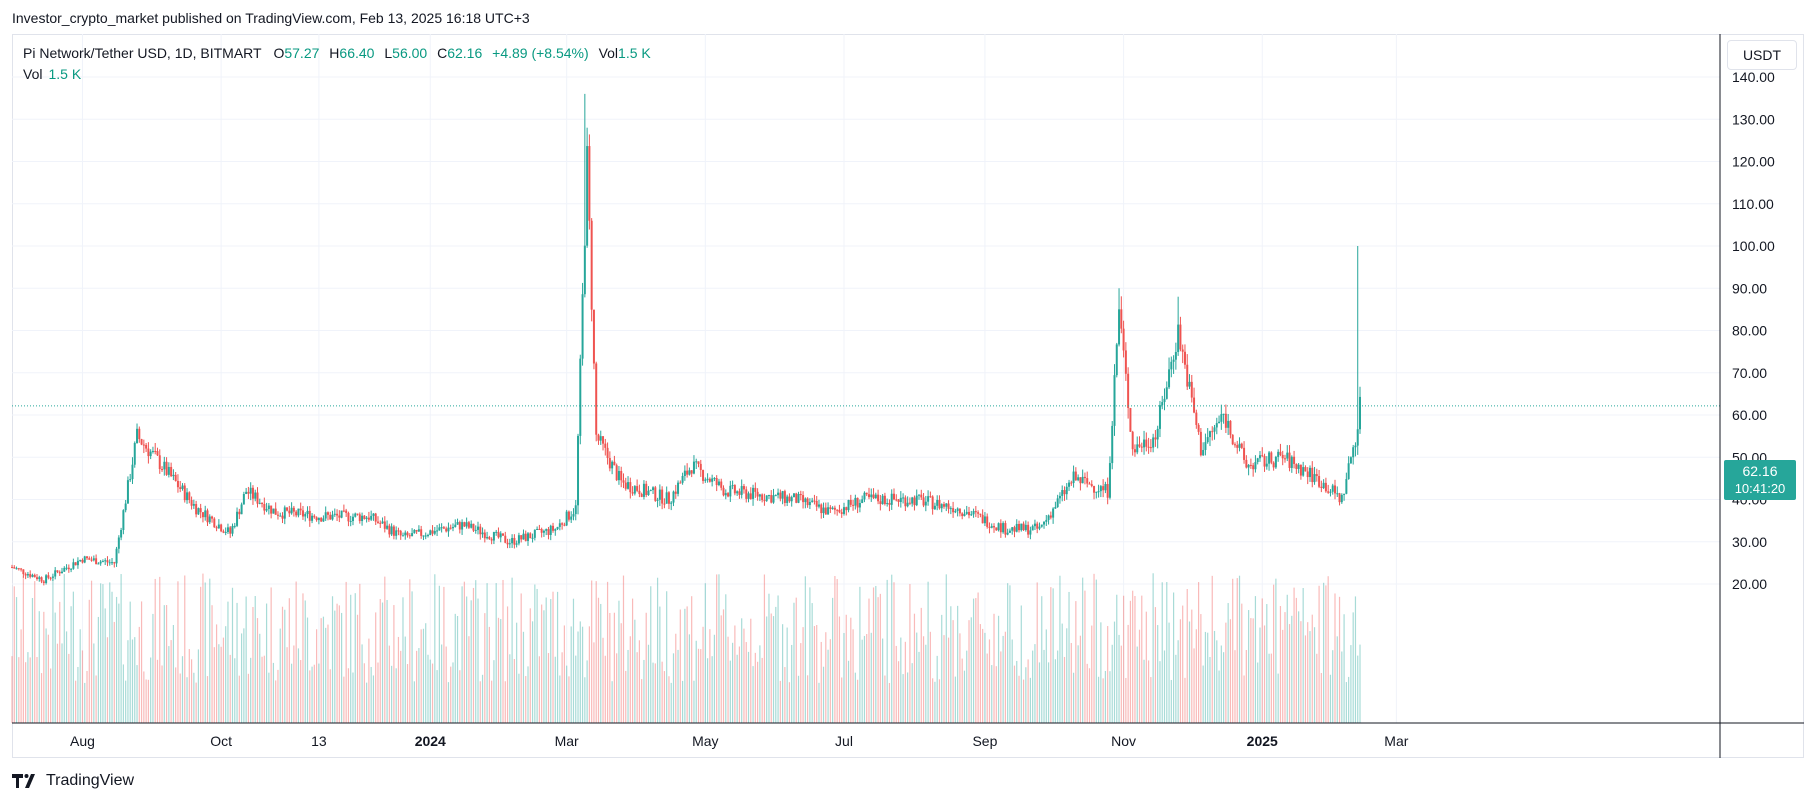 Image resolution: width=1814 pixels, height=802 pixels. What do you see at coordinates (1762, 55) in the screenshot?
I see `currency-unit-button: USDT` at bounding box center [1762, 55].